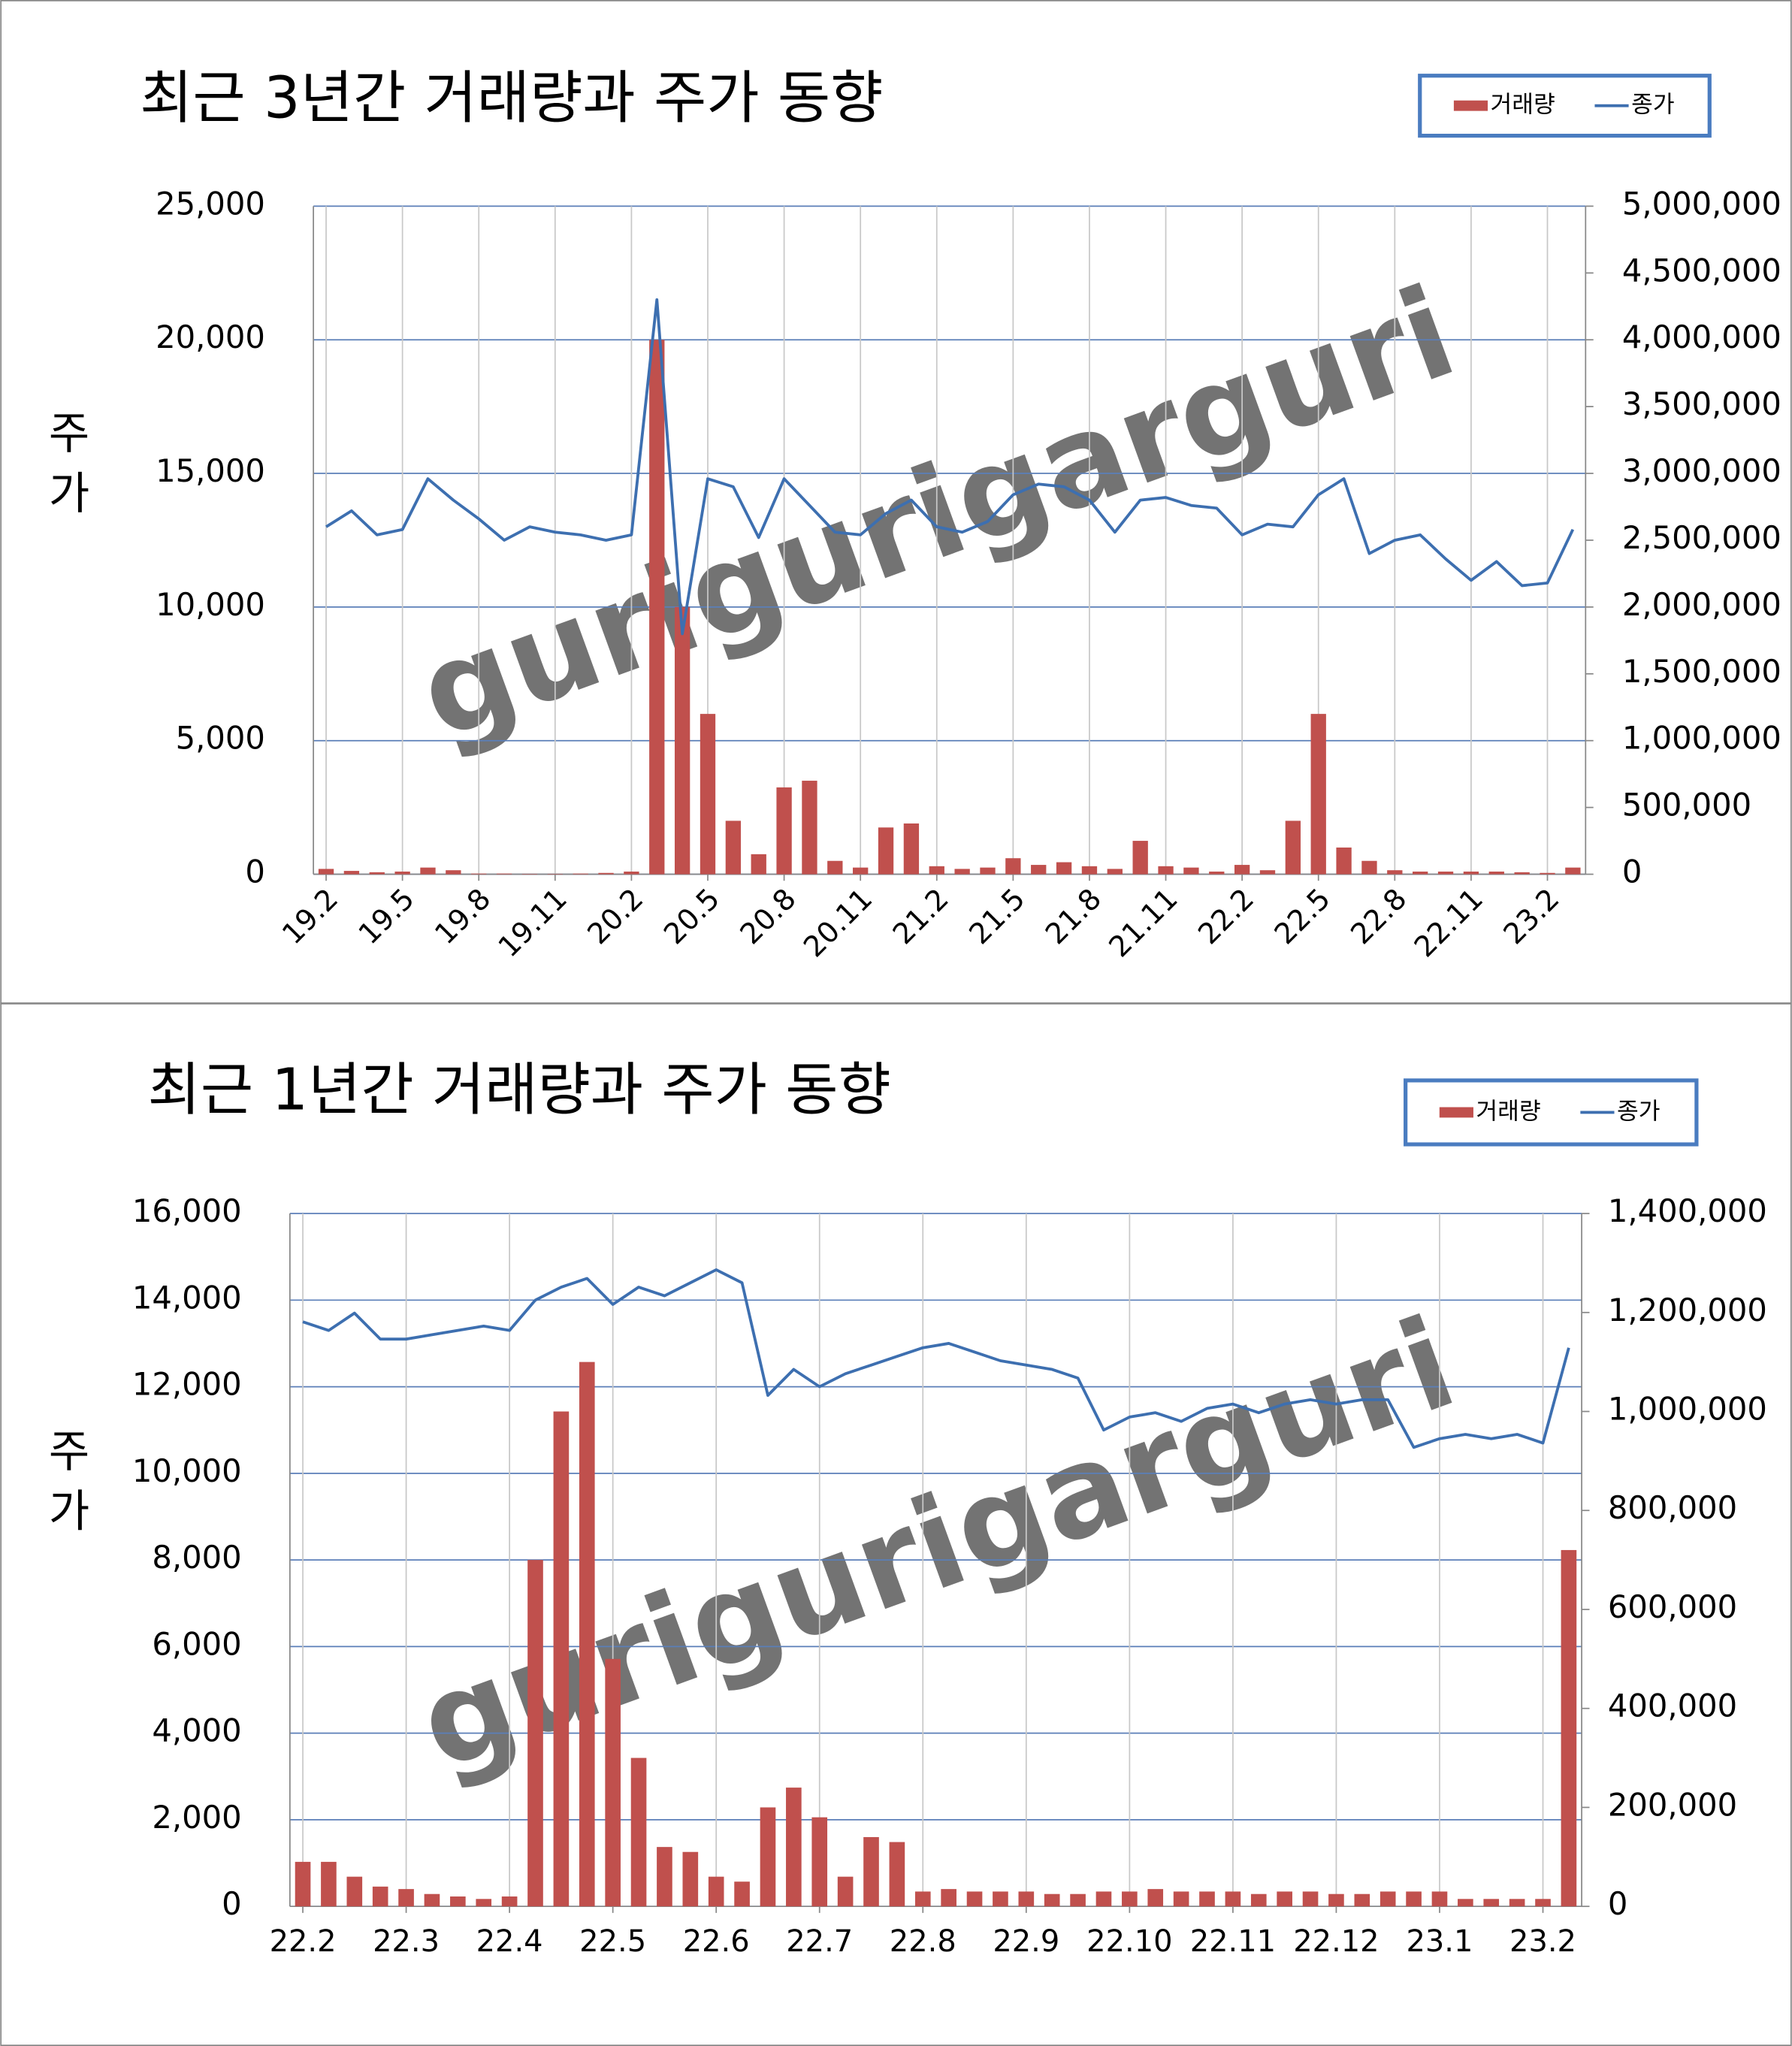 The height and width of the screenshot is (2046, 1792). I want to click on y-tick-label: 12,000, so click(187, 1384).